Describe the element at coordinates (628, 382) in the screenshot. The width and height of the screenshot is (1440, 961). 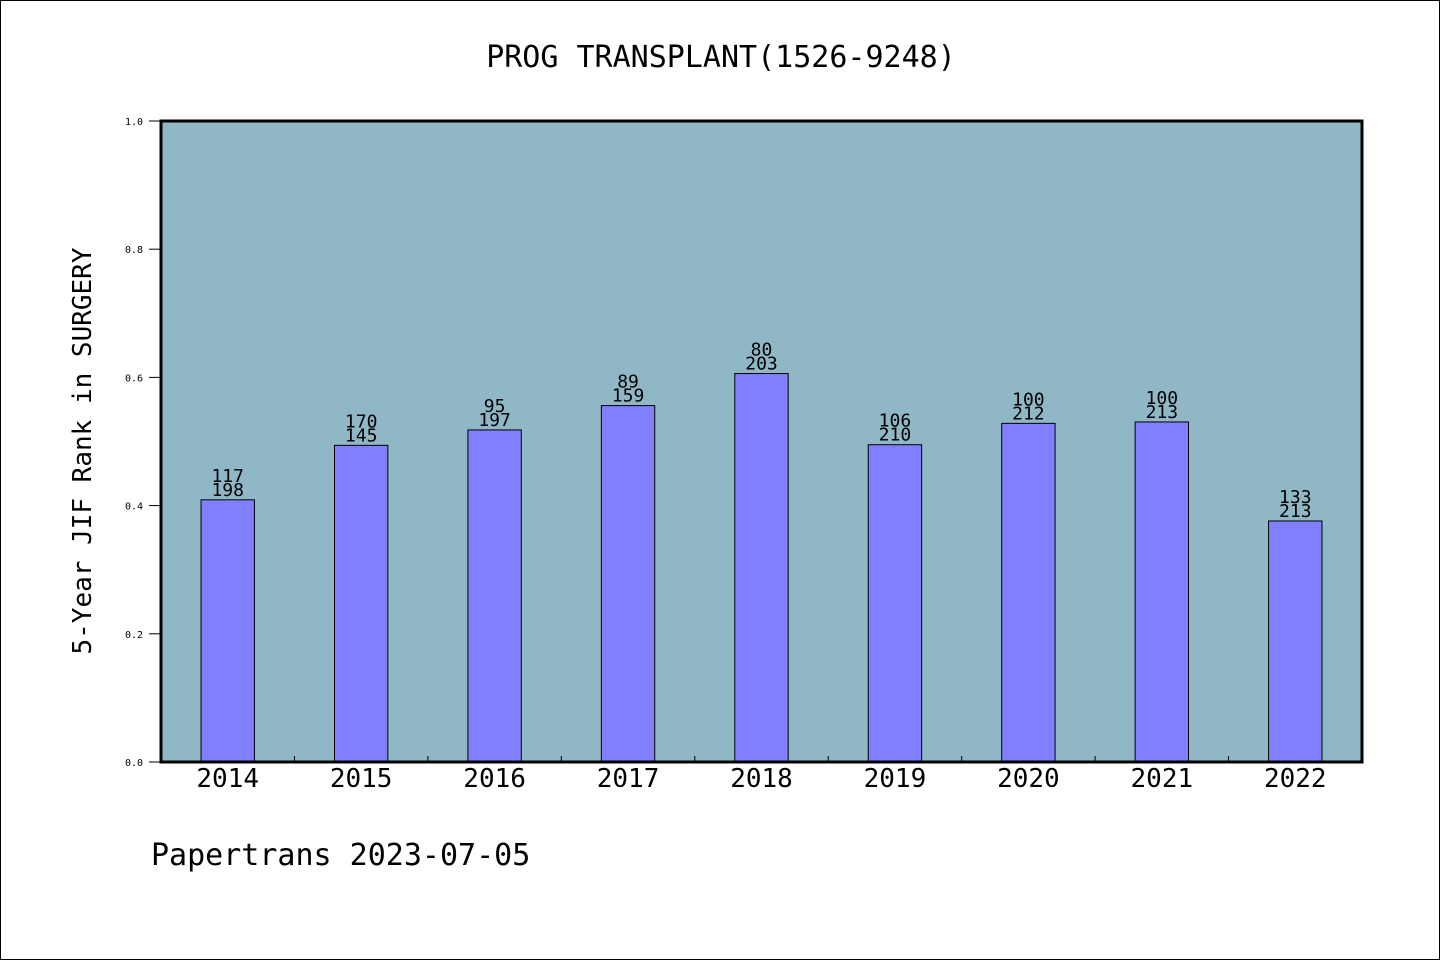
I see `bar-rank-label-2017: 89` at that location.